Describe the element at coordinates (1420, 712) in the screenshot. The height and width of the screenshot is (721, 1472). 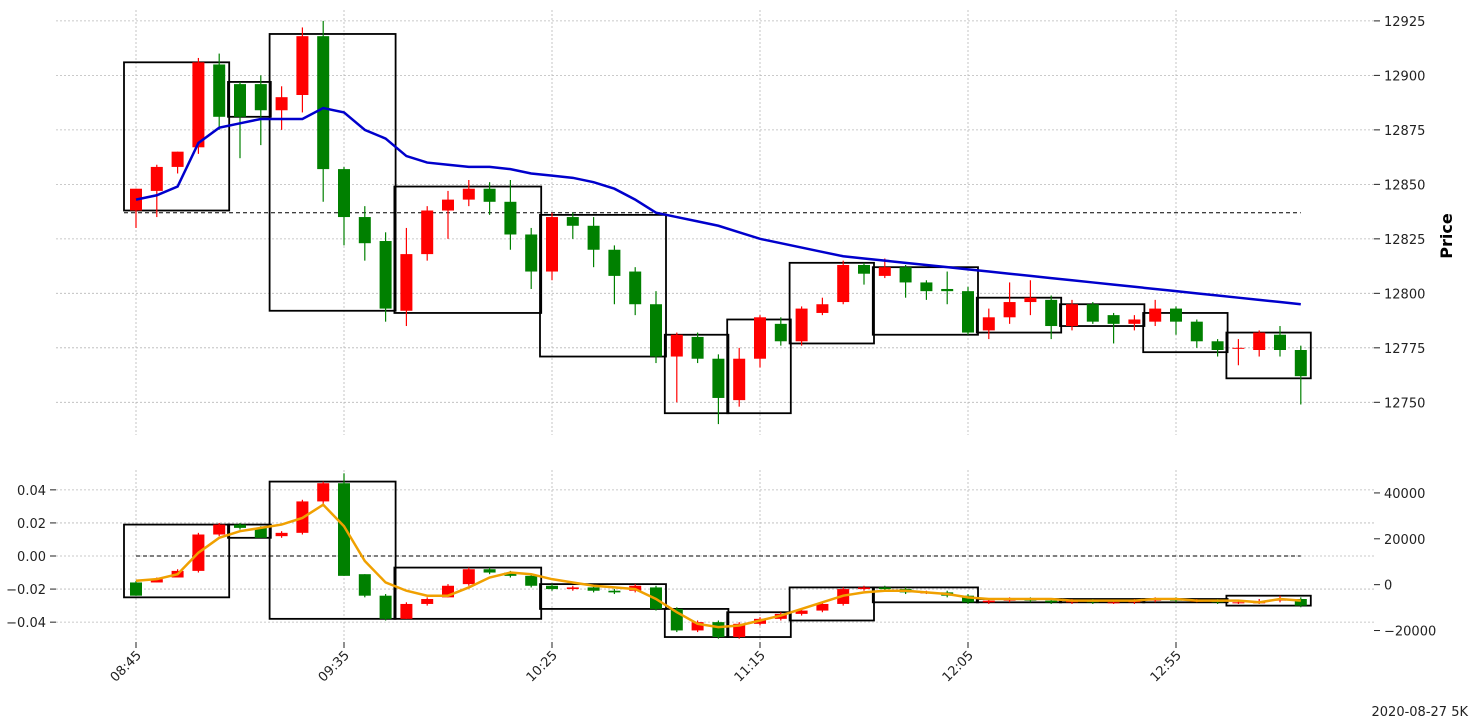
I see `footer-date-label: 2020-08-27 5K` at that location.